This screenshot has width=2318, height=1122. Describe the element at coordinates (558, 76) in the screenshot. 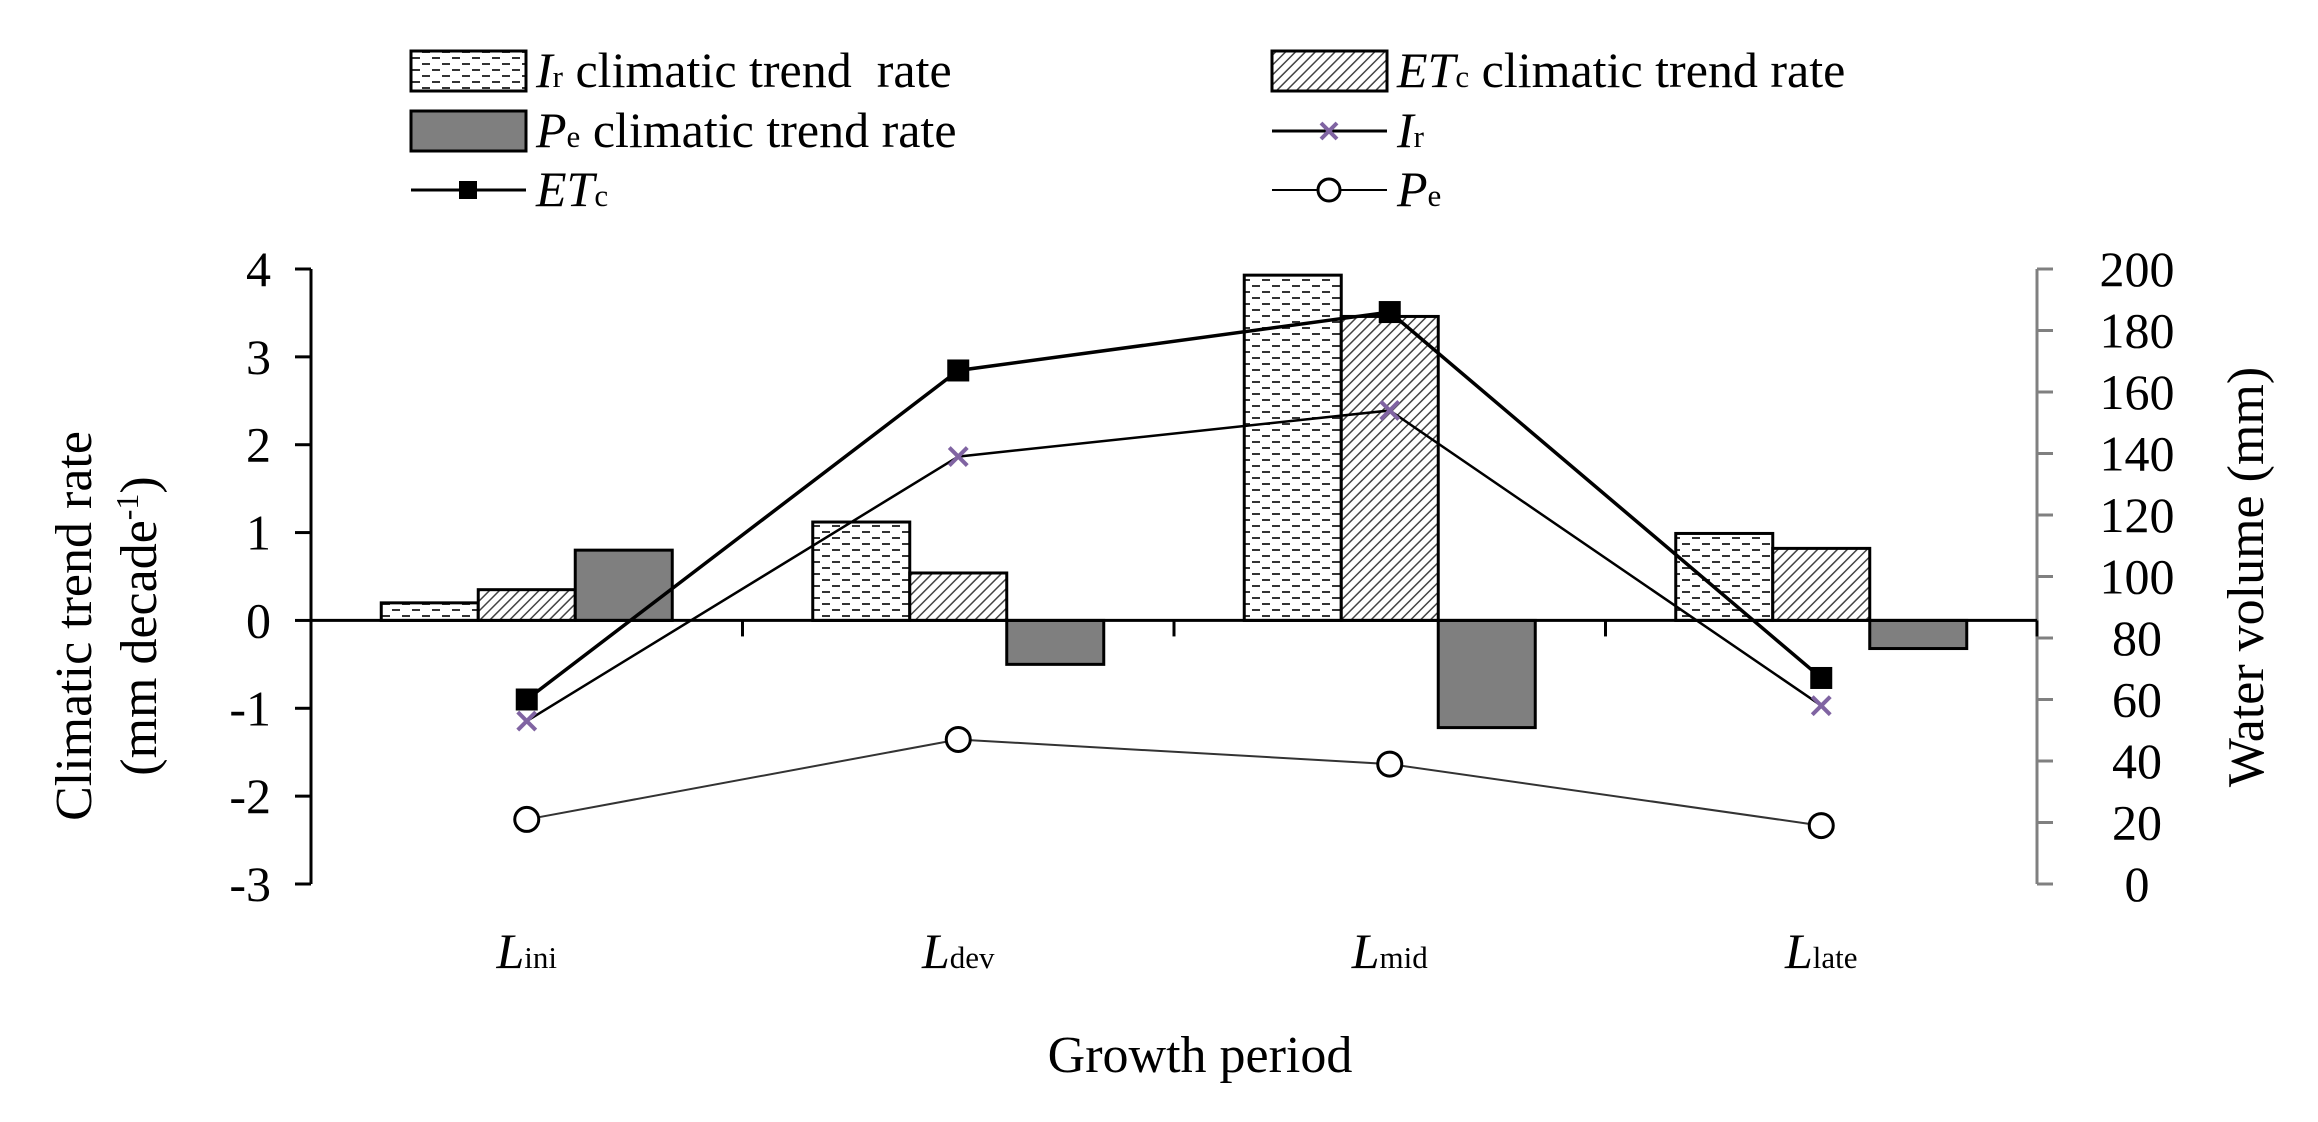

I see `legend-label-ir-trend-sub: r` at that location.